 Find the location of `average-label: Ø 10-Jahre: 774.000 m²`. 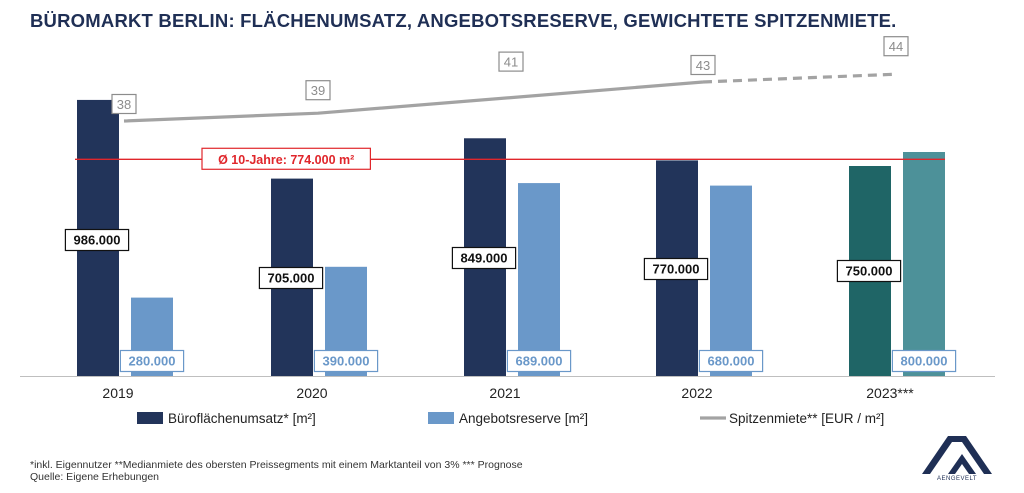

average-label: Ø 10-Jahre: 774.000 m² is located at coordinates (286, 160).